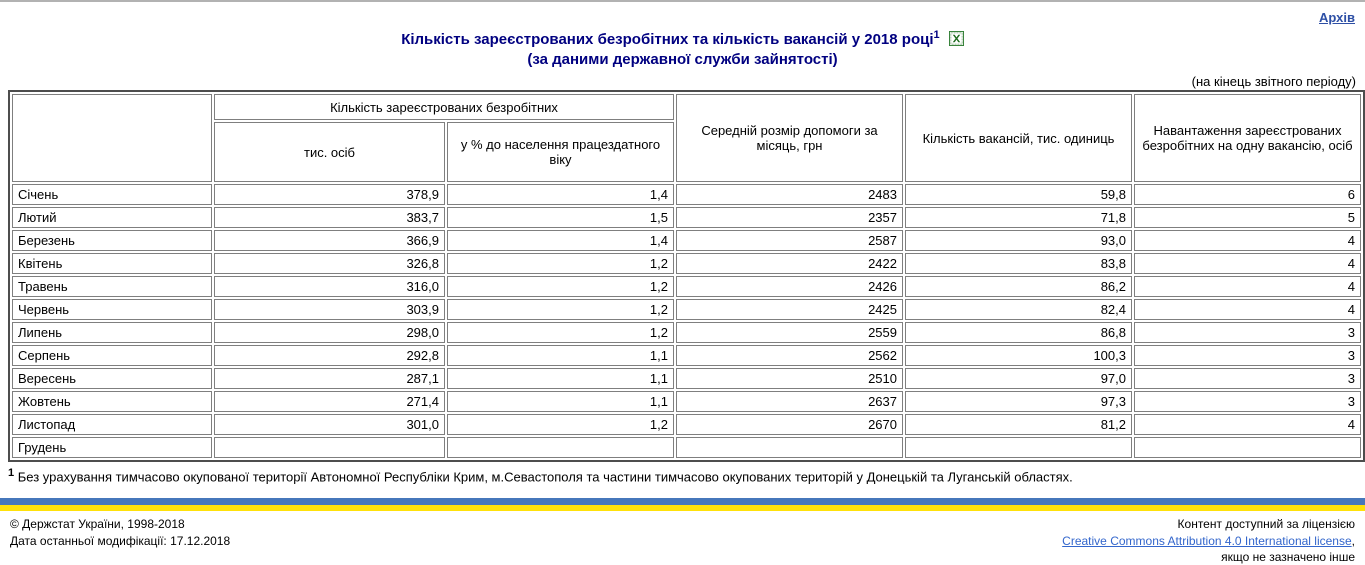 This screenshot has height=565, width=1365. What do you see at coordinates (789, 194) in the screenshot?
I see `cell-benefit: 2483` at bounding box center [789, 194].